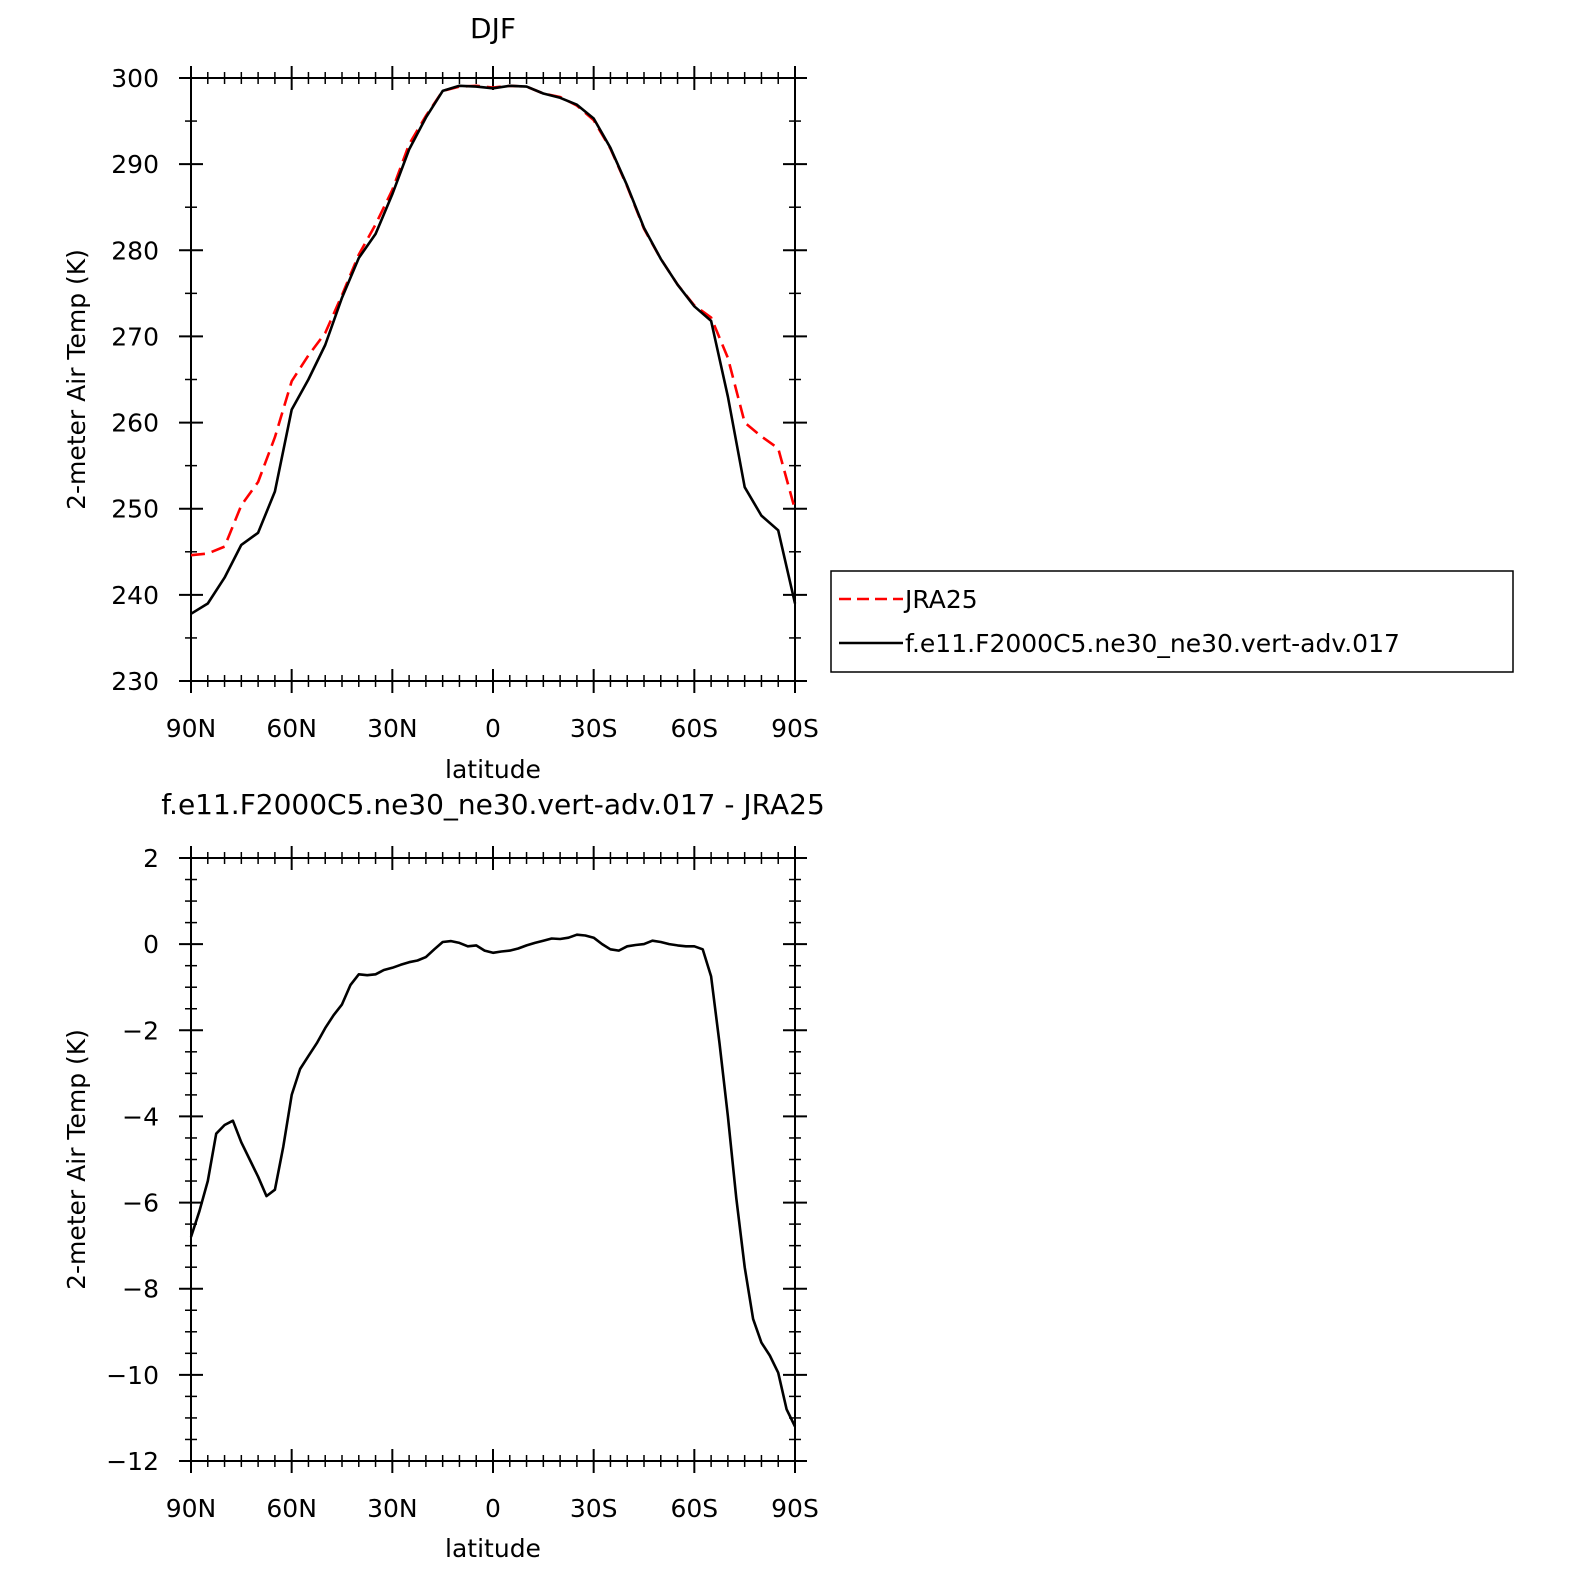  I want to click on y-tick-label: 250, so click(135, 509).